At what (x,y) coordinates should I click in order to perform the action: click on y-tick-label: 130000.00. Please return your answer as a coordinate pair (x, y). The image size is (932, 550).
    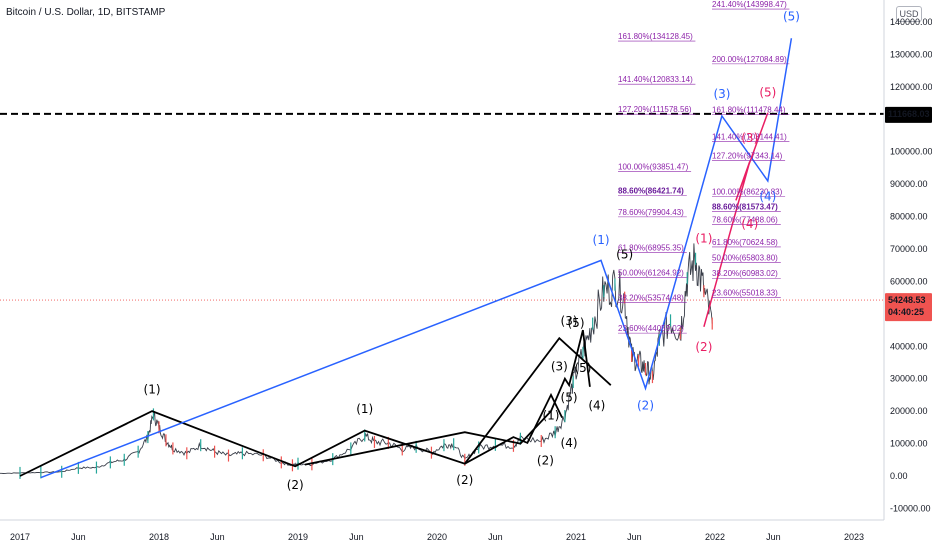
    Looking at the image, I should click on (911, 54).